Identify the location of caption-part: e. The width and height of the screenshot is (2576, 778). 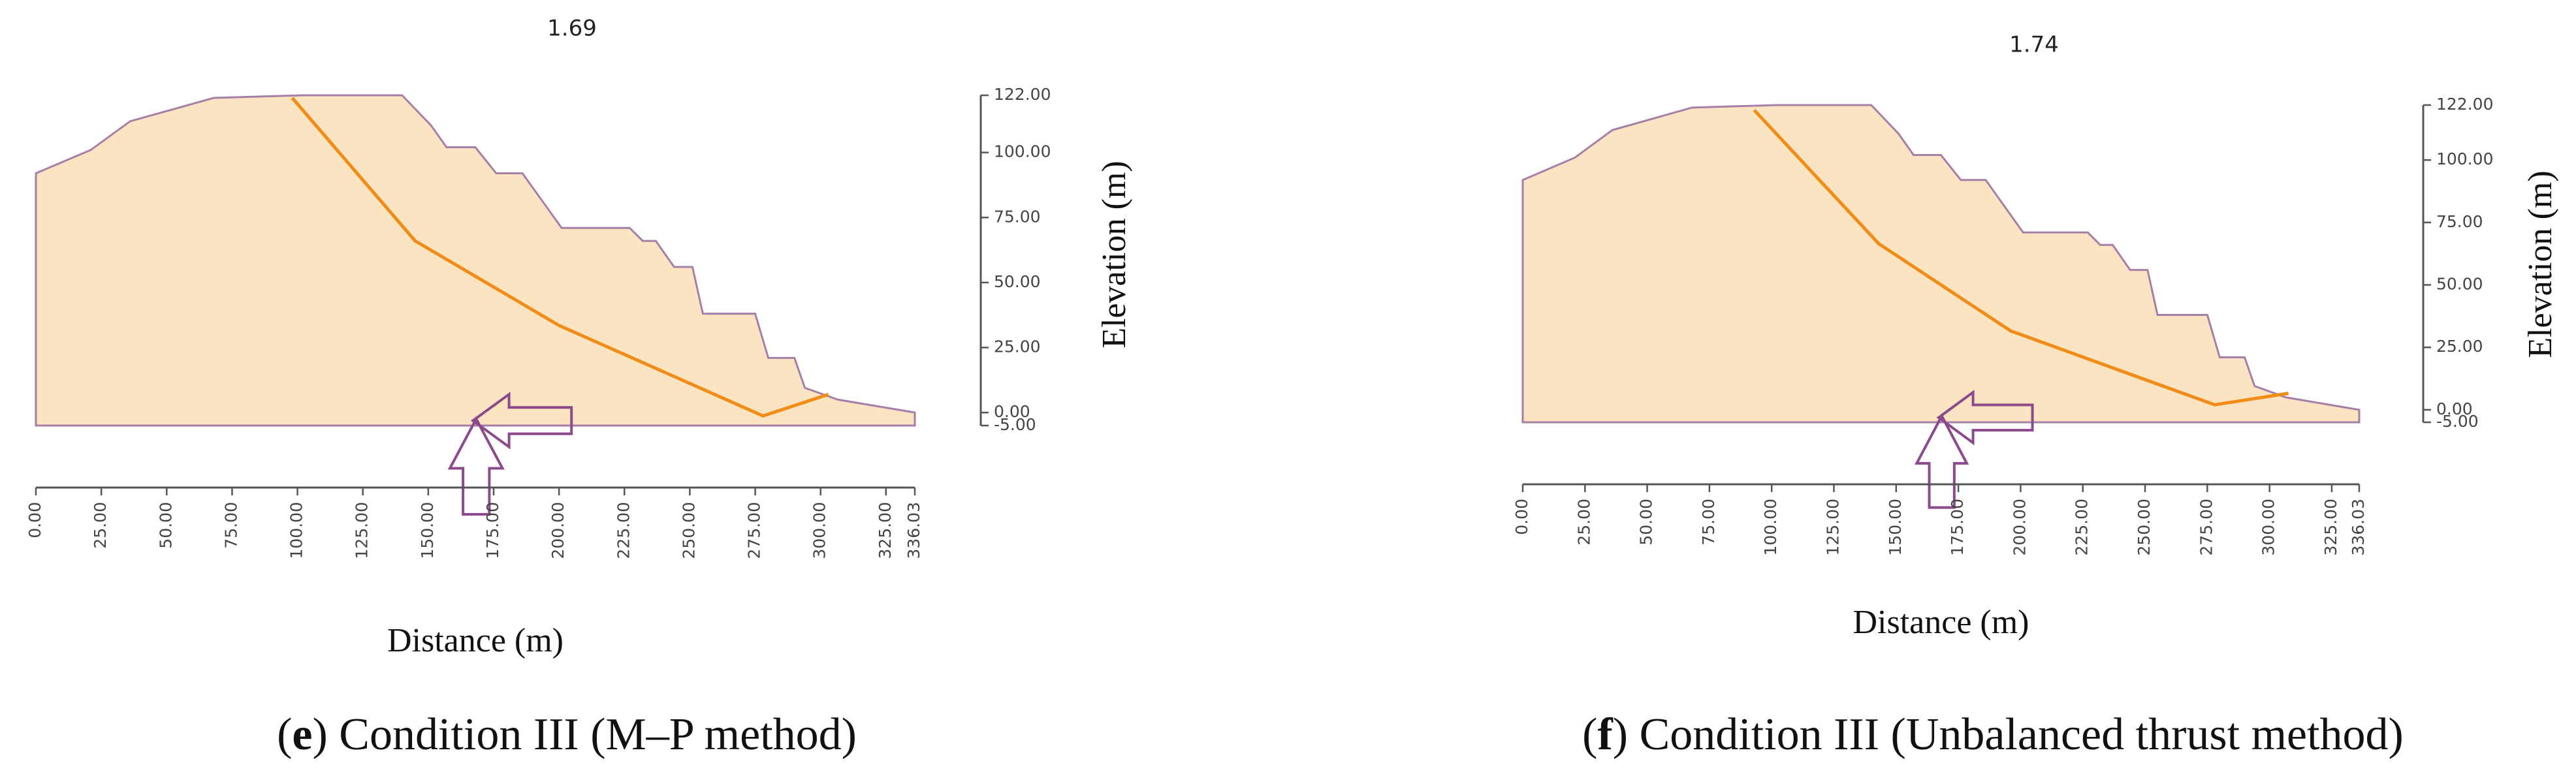
(302, 734).